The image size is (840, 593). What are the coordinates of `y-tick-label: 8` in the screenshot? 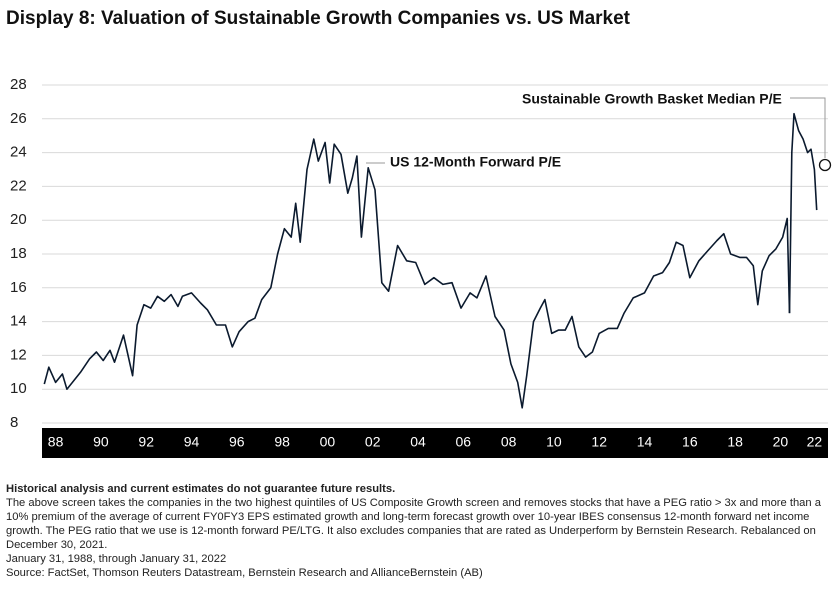 It's located at (14, 422).